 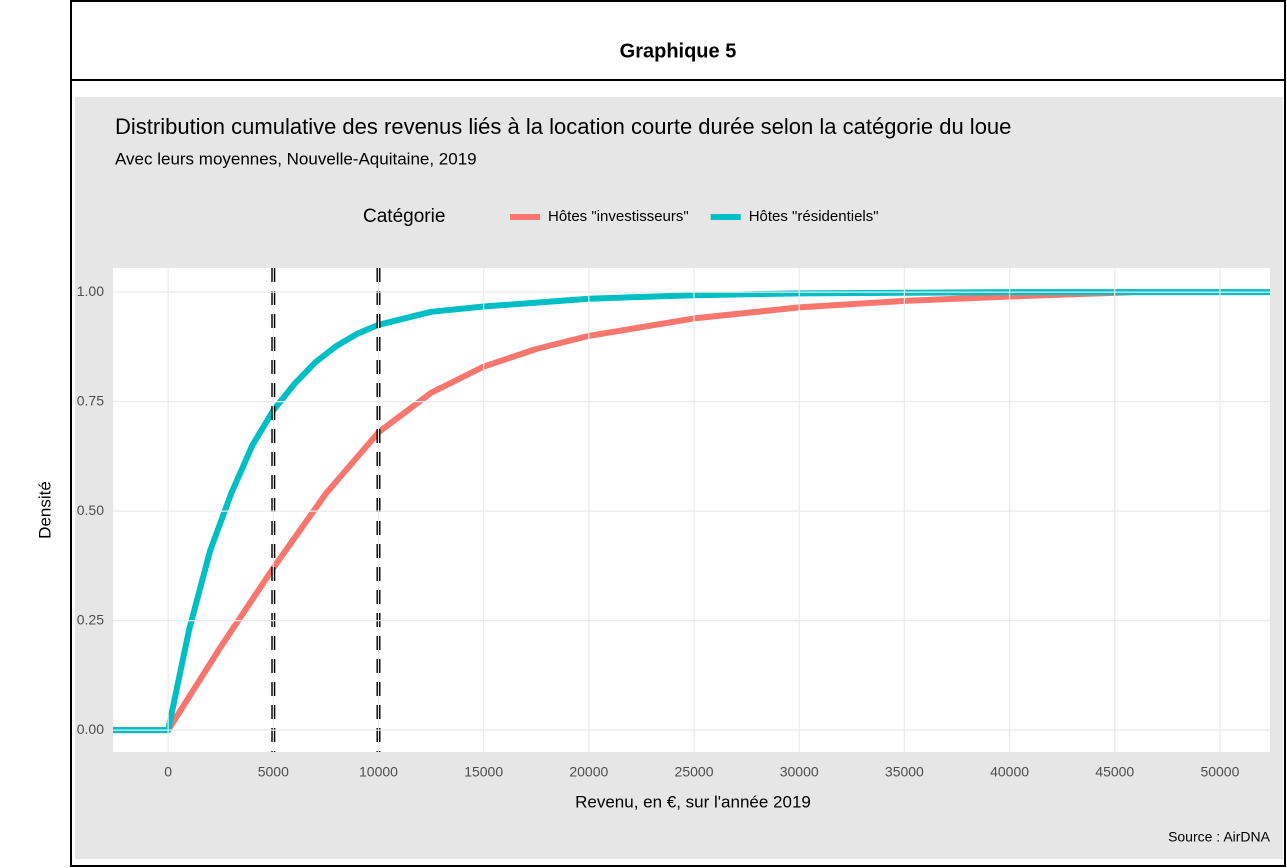 I want to click on x-tick-label: 10000, so click(x=378, y=772).